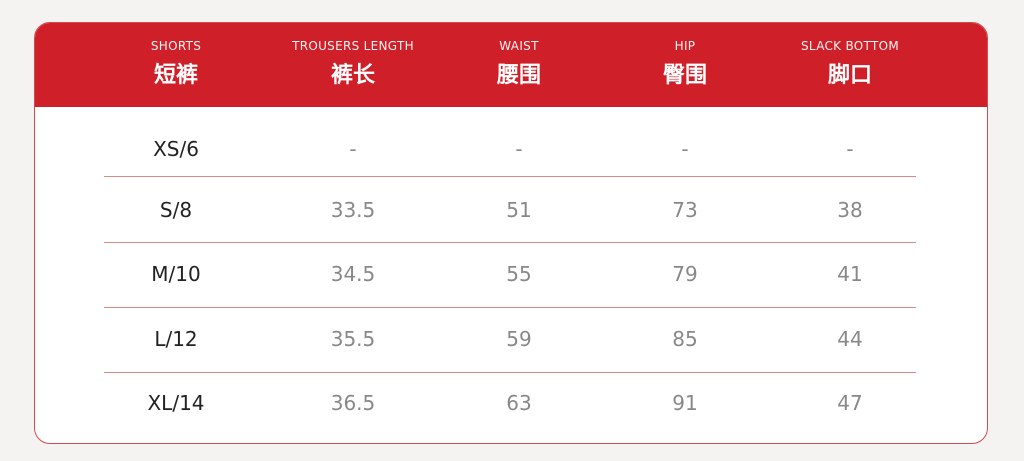  What do you see at coordinates (176, 274) in the screenshot?
I see `size-label: M/10` at bounding box center [176, 274].